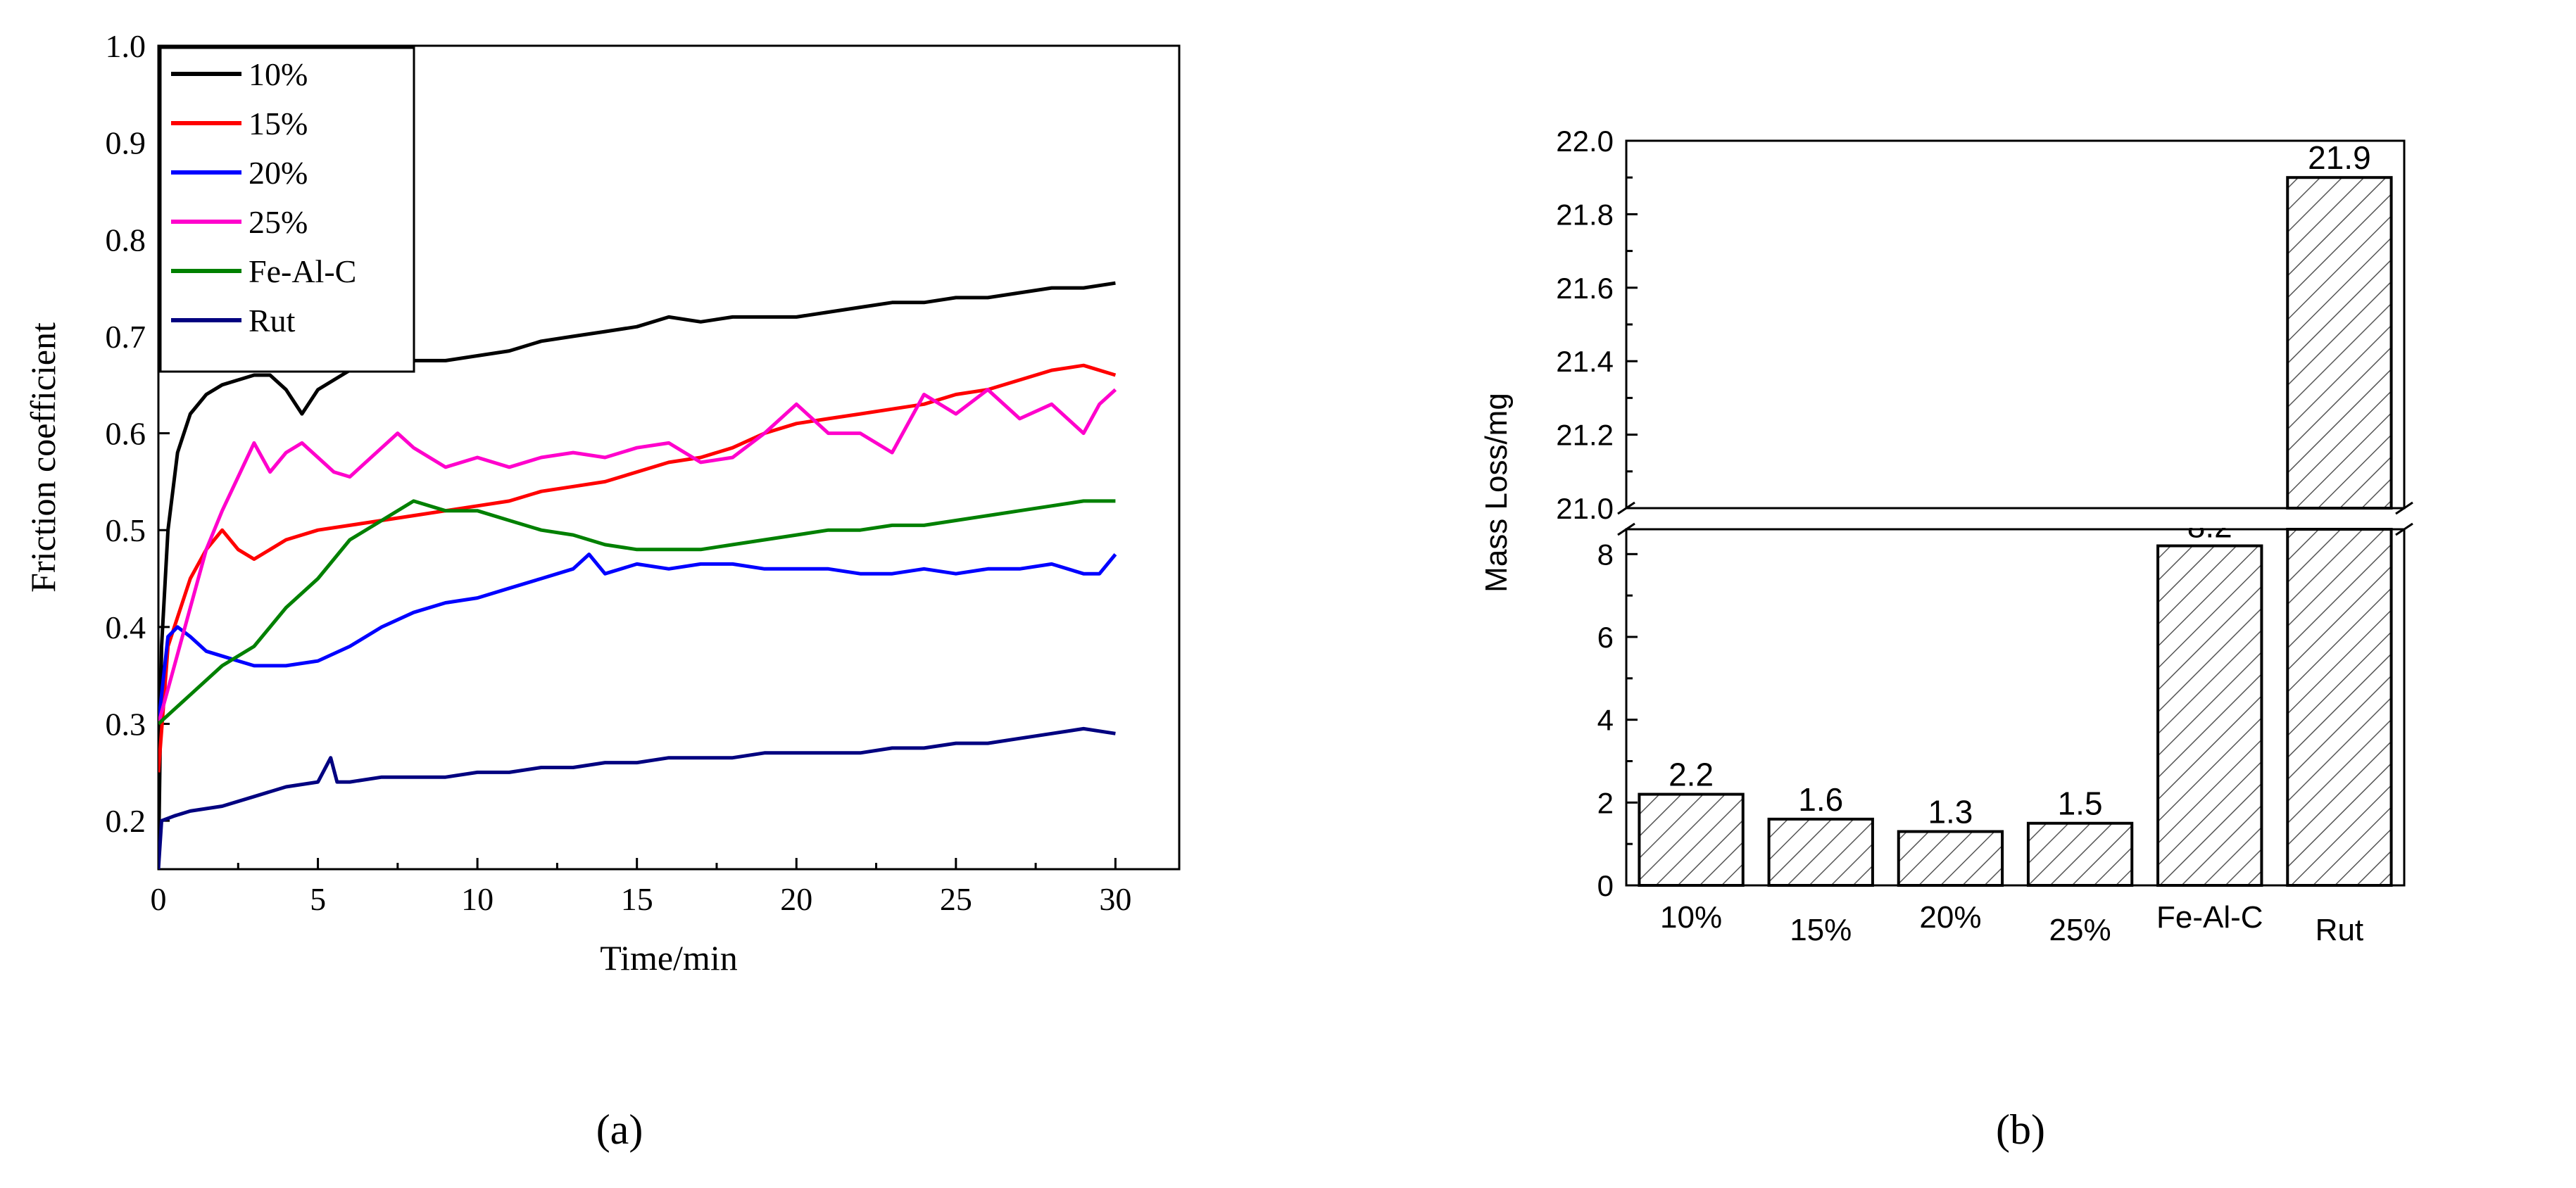  What do you see at coordinates (1821, 930) in the screenshot?
I see `category-label: 15%` at bounding box center [1821, 930].